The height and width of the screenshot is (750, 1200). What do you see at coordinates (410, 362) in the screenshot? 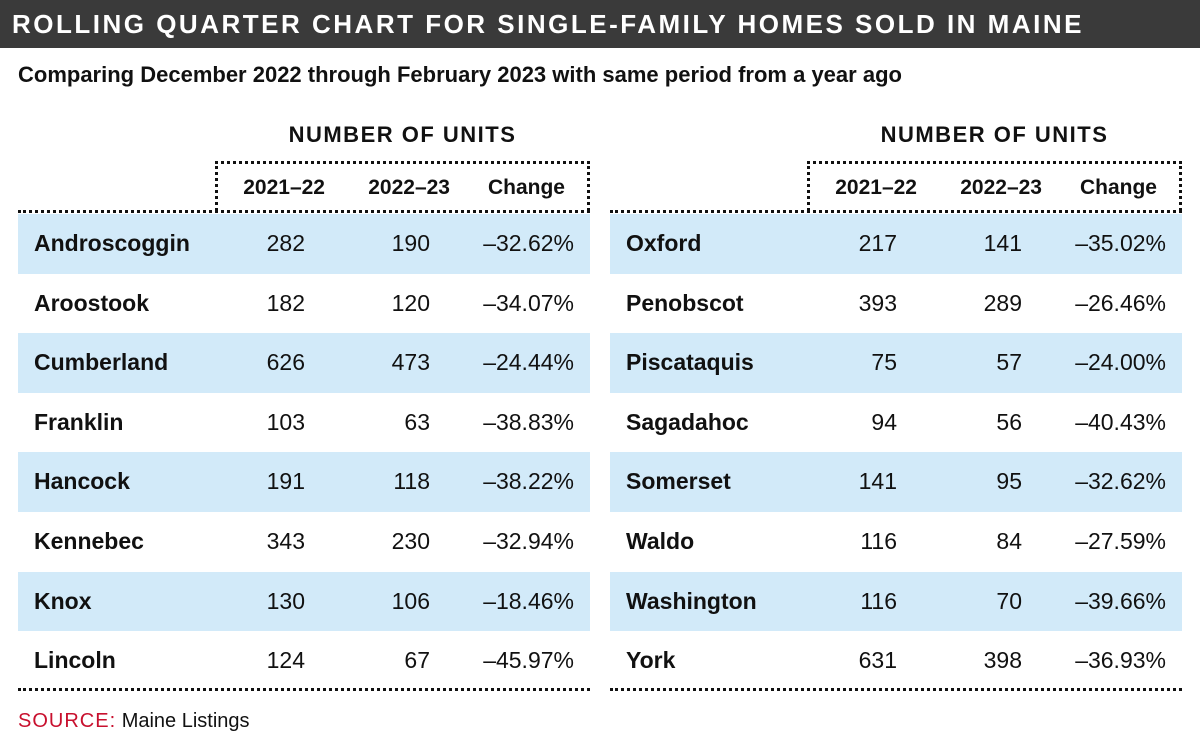
I see `value-2022-23: 473` at bounding box center [410, 362].